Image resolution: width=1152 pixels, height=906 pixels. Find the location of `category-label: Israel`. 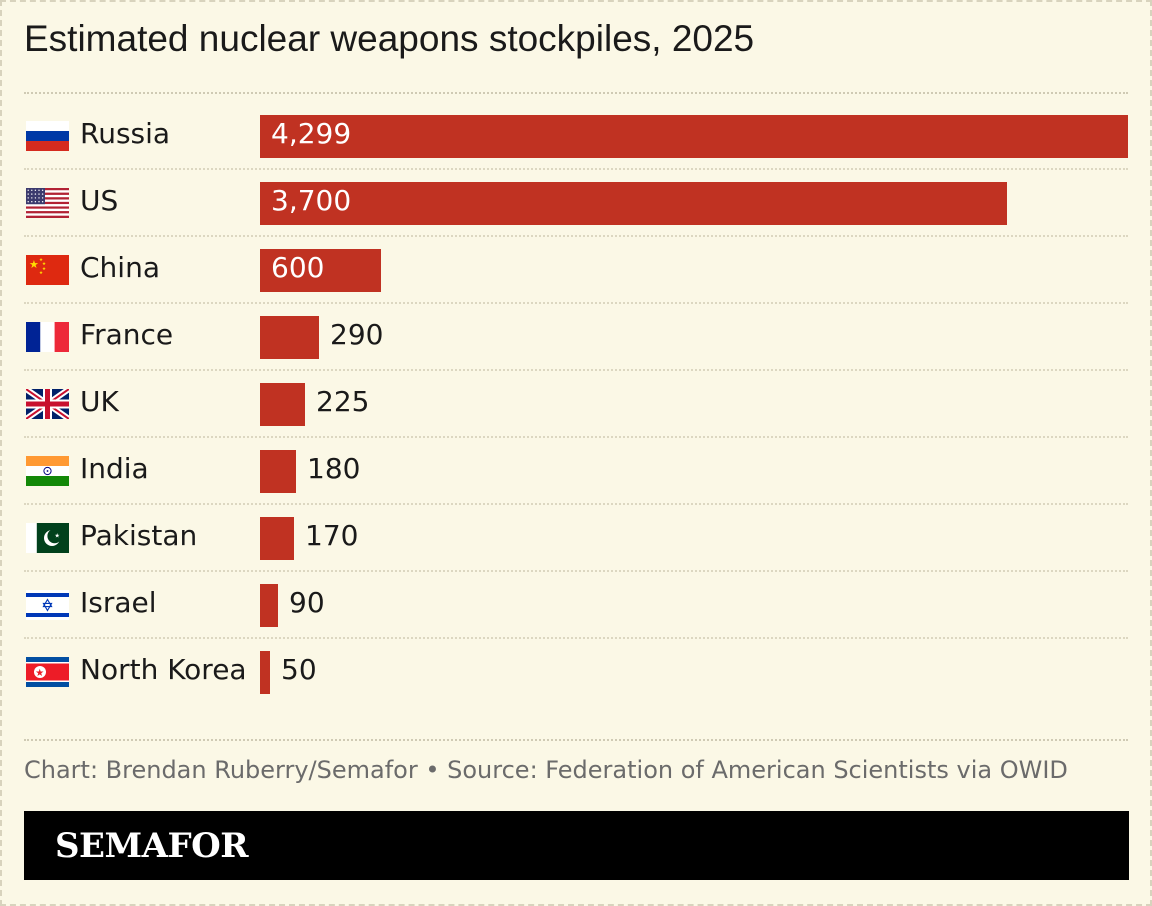

category-label: Israel is located at coordinates (118, 602).